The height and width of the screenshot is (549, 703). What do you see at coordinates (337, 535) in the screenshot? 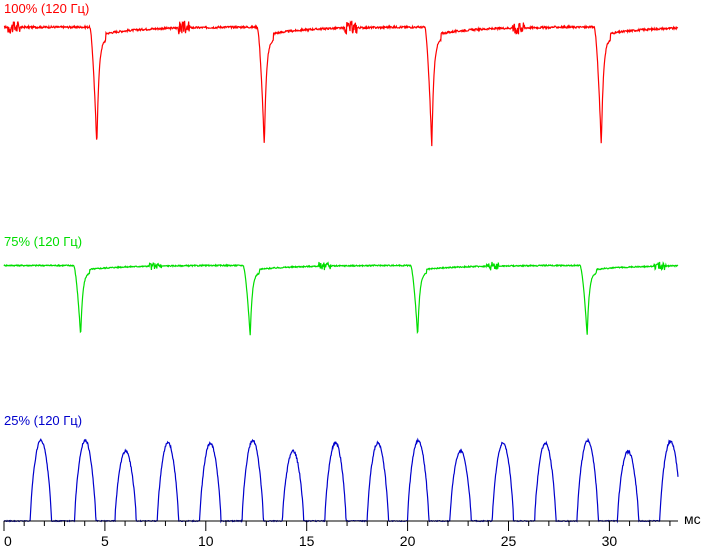
I see `x-axis-ticks: 0 5 10 15 20 25 30` at bounding box center [337, 535].